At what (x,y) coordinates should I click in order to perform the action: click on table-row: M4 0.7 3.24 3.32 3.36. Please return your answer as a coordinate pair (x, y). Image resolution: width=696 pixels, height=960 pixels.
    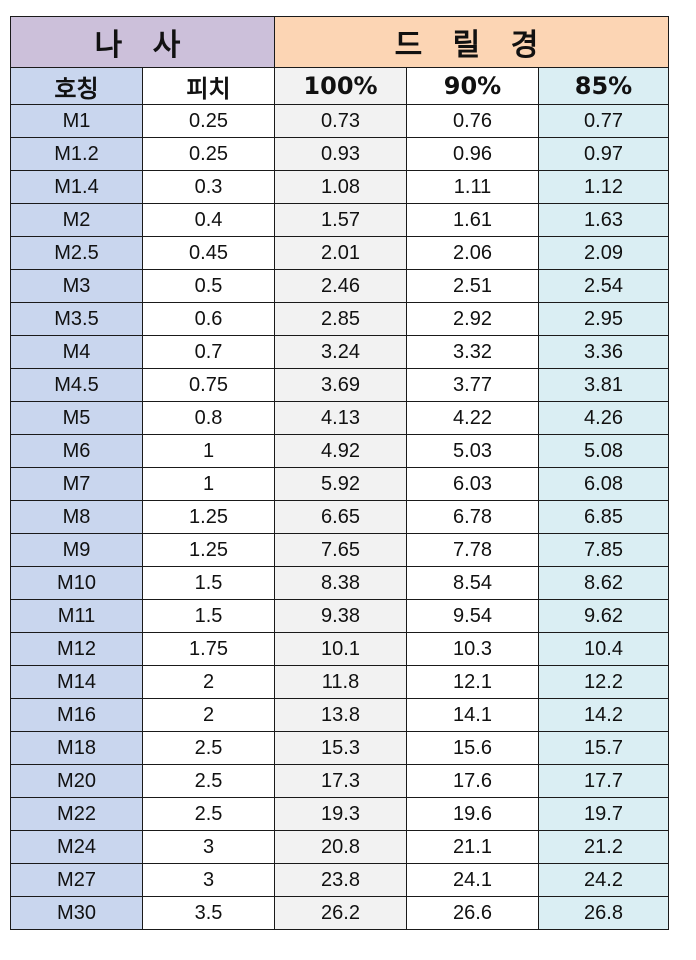
    Looking at the image, I should click on (339, 352).